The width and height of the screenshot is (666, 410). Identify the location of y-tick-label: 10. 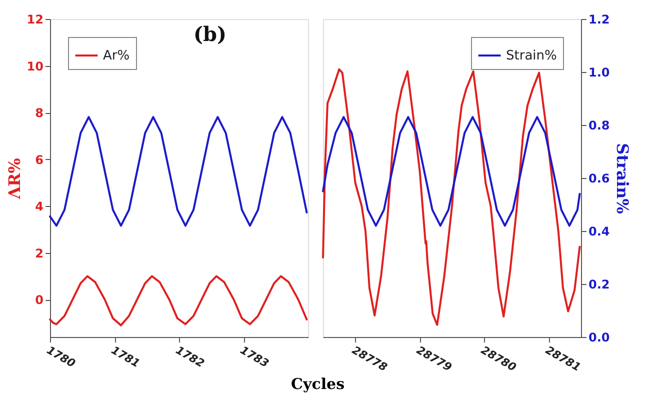
(35, 66).